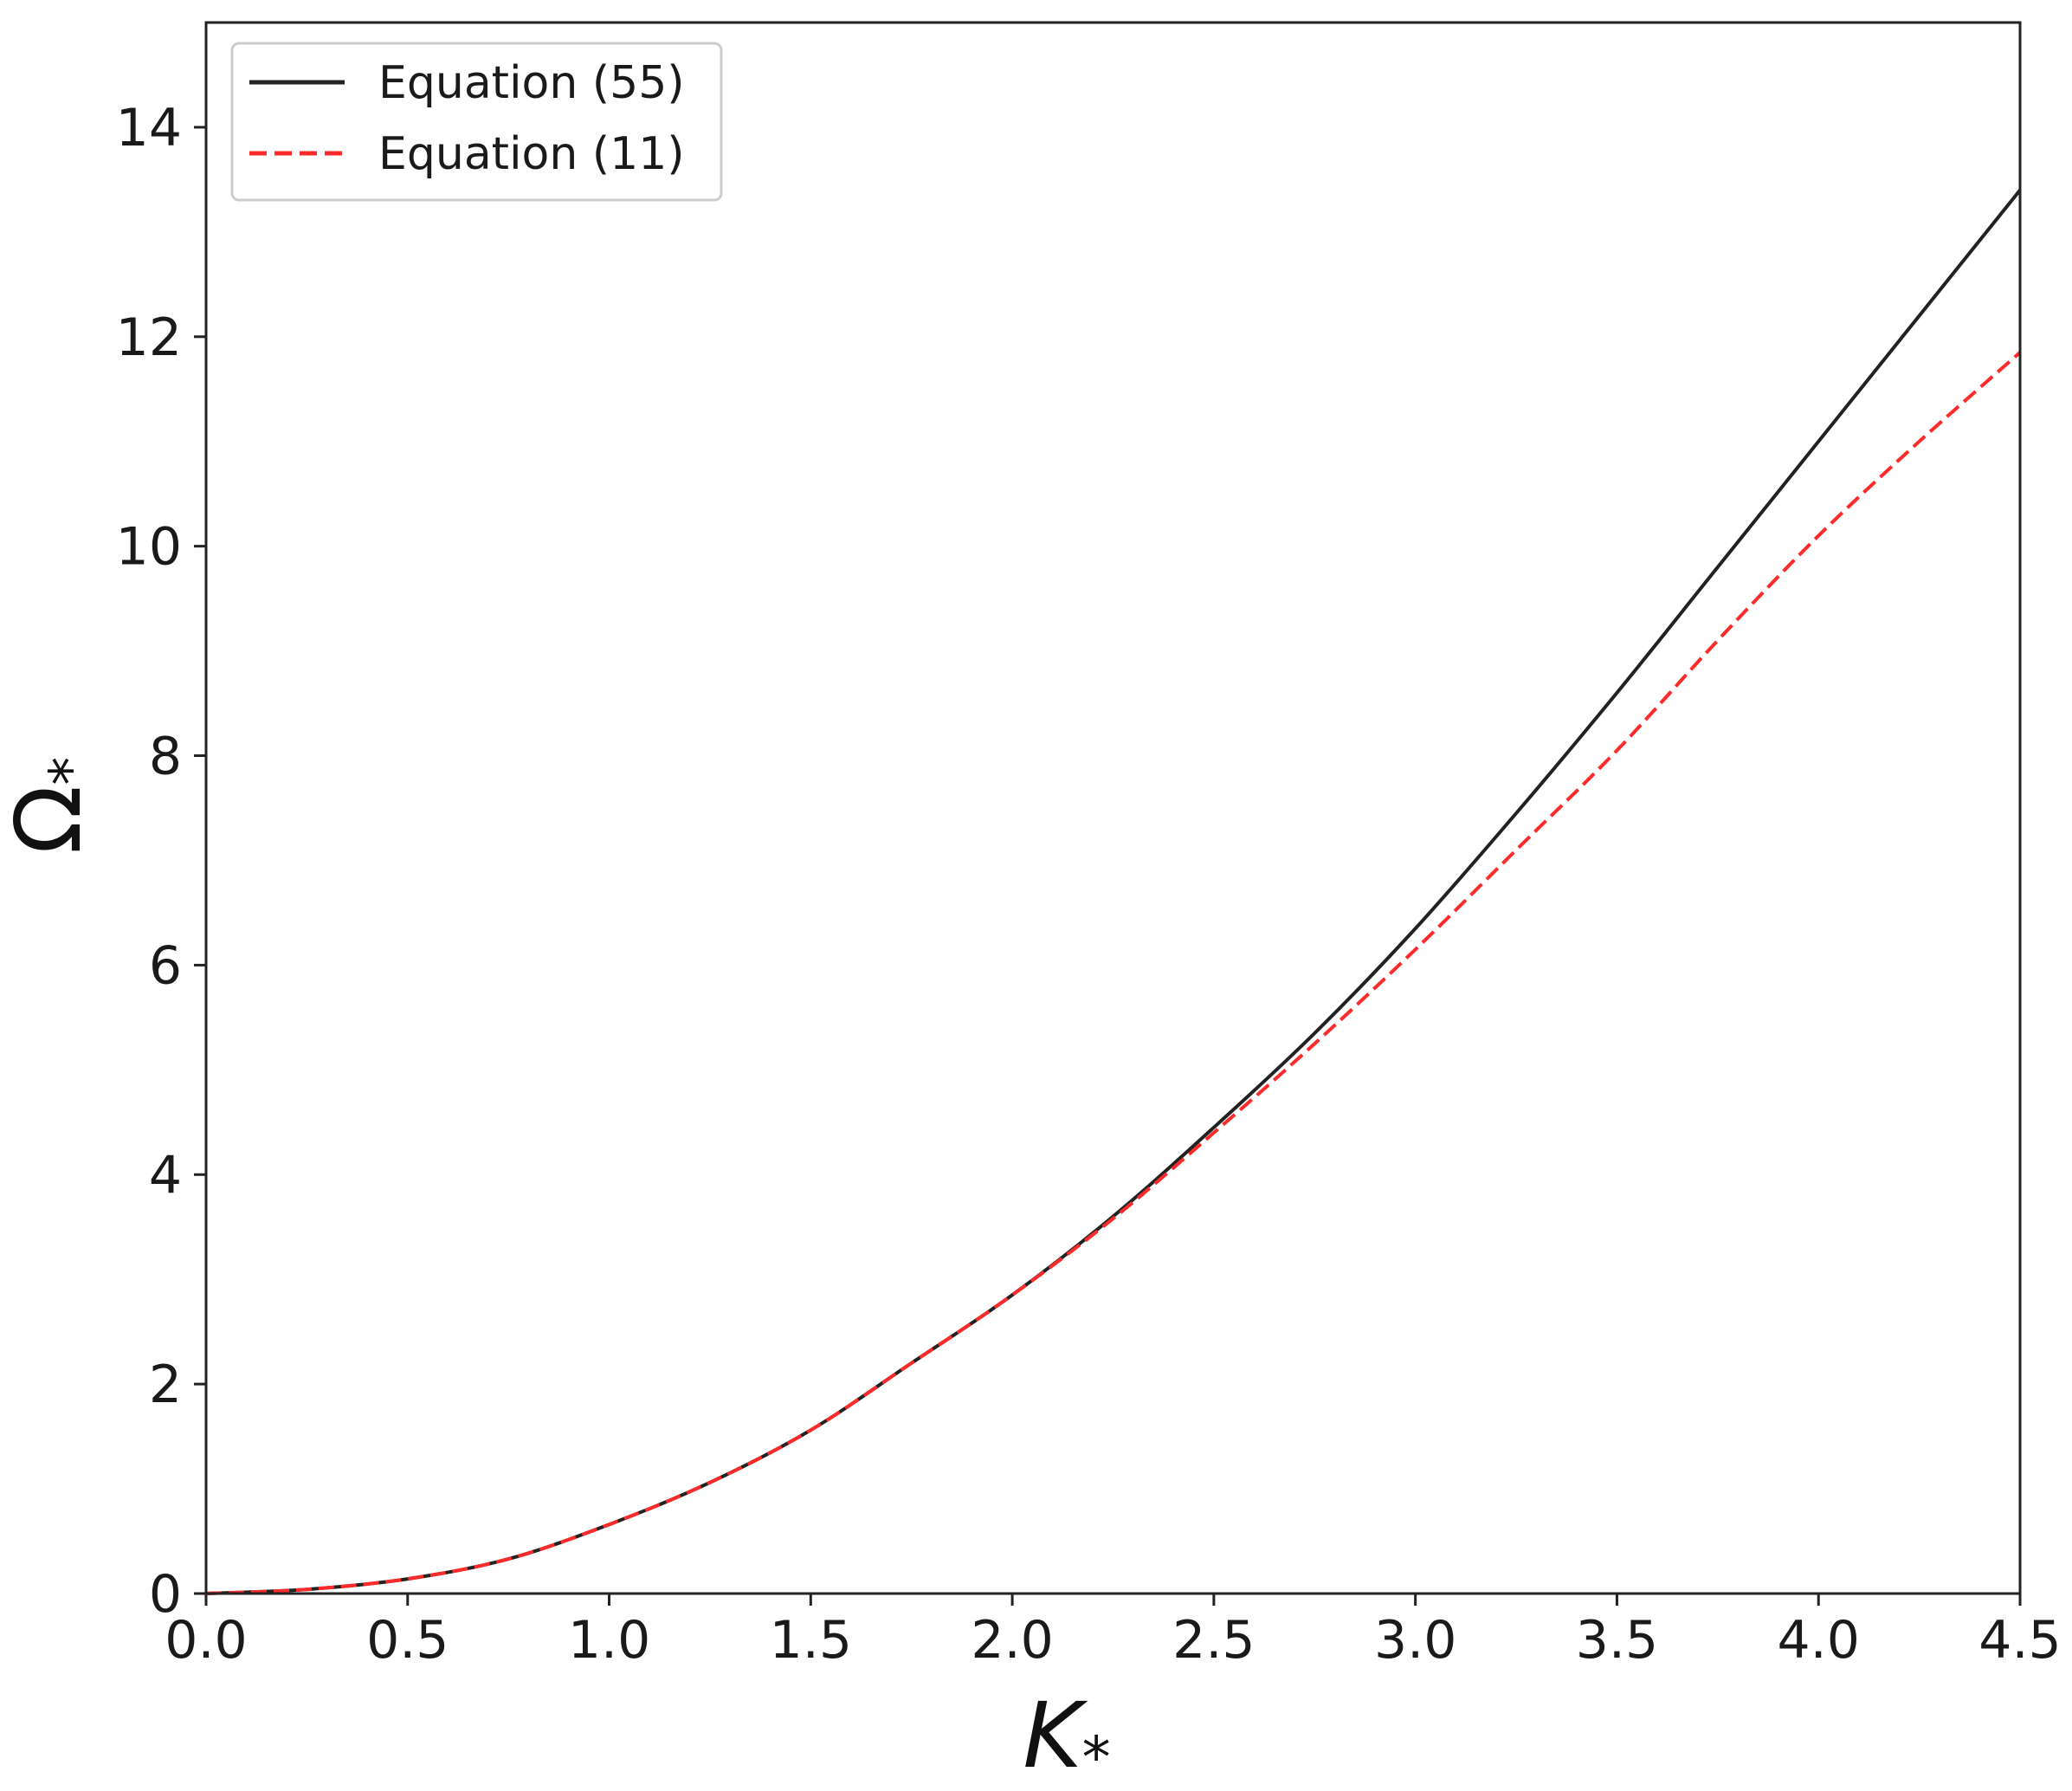 The height and width of the screenshot is (1791, 2072). Describe the element at coordinates (1012, 1641) in the screenshot. I see `x-tick-label: 2.0` at that location.